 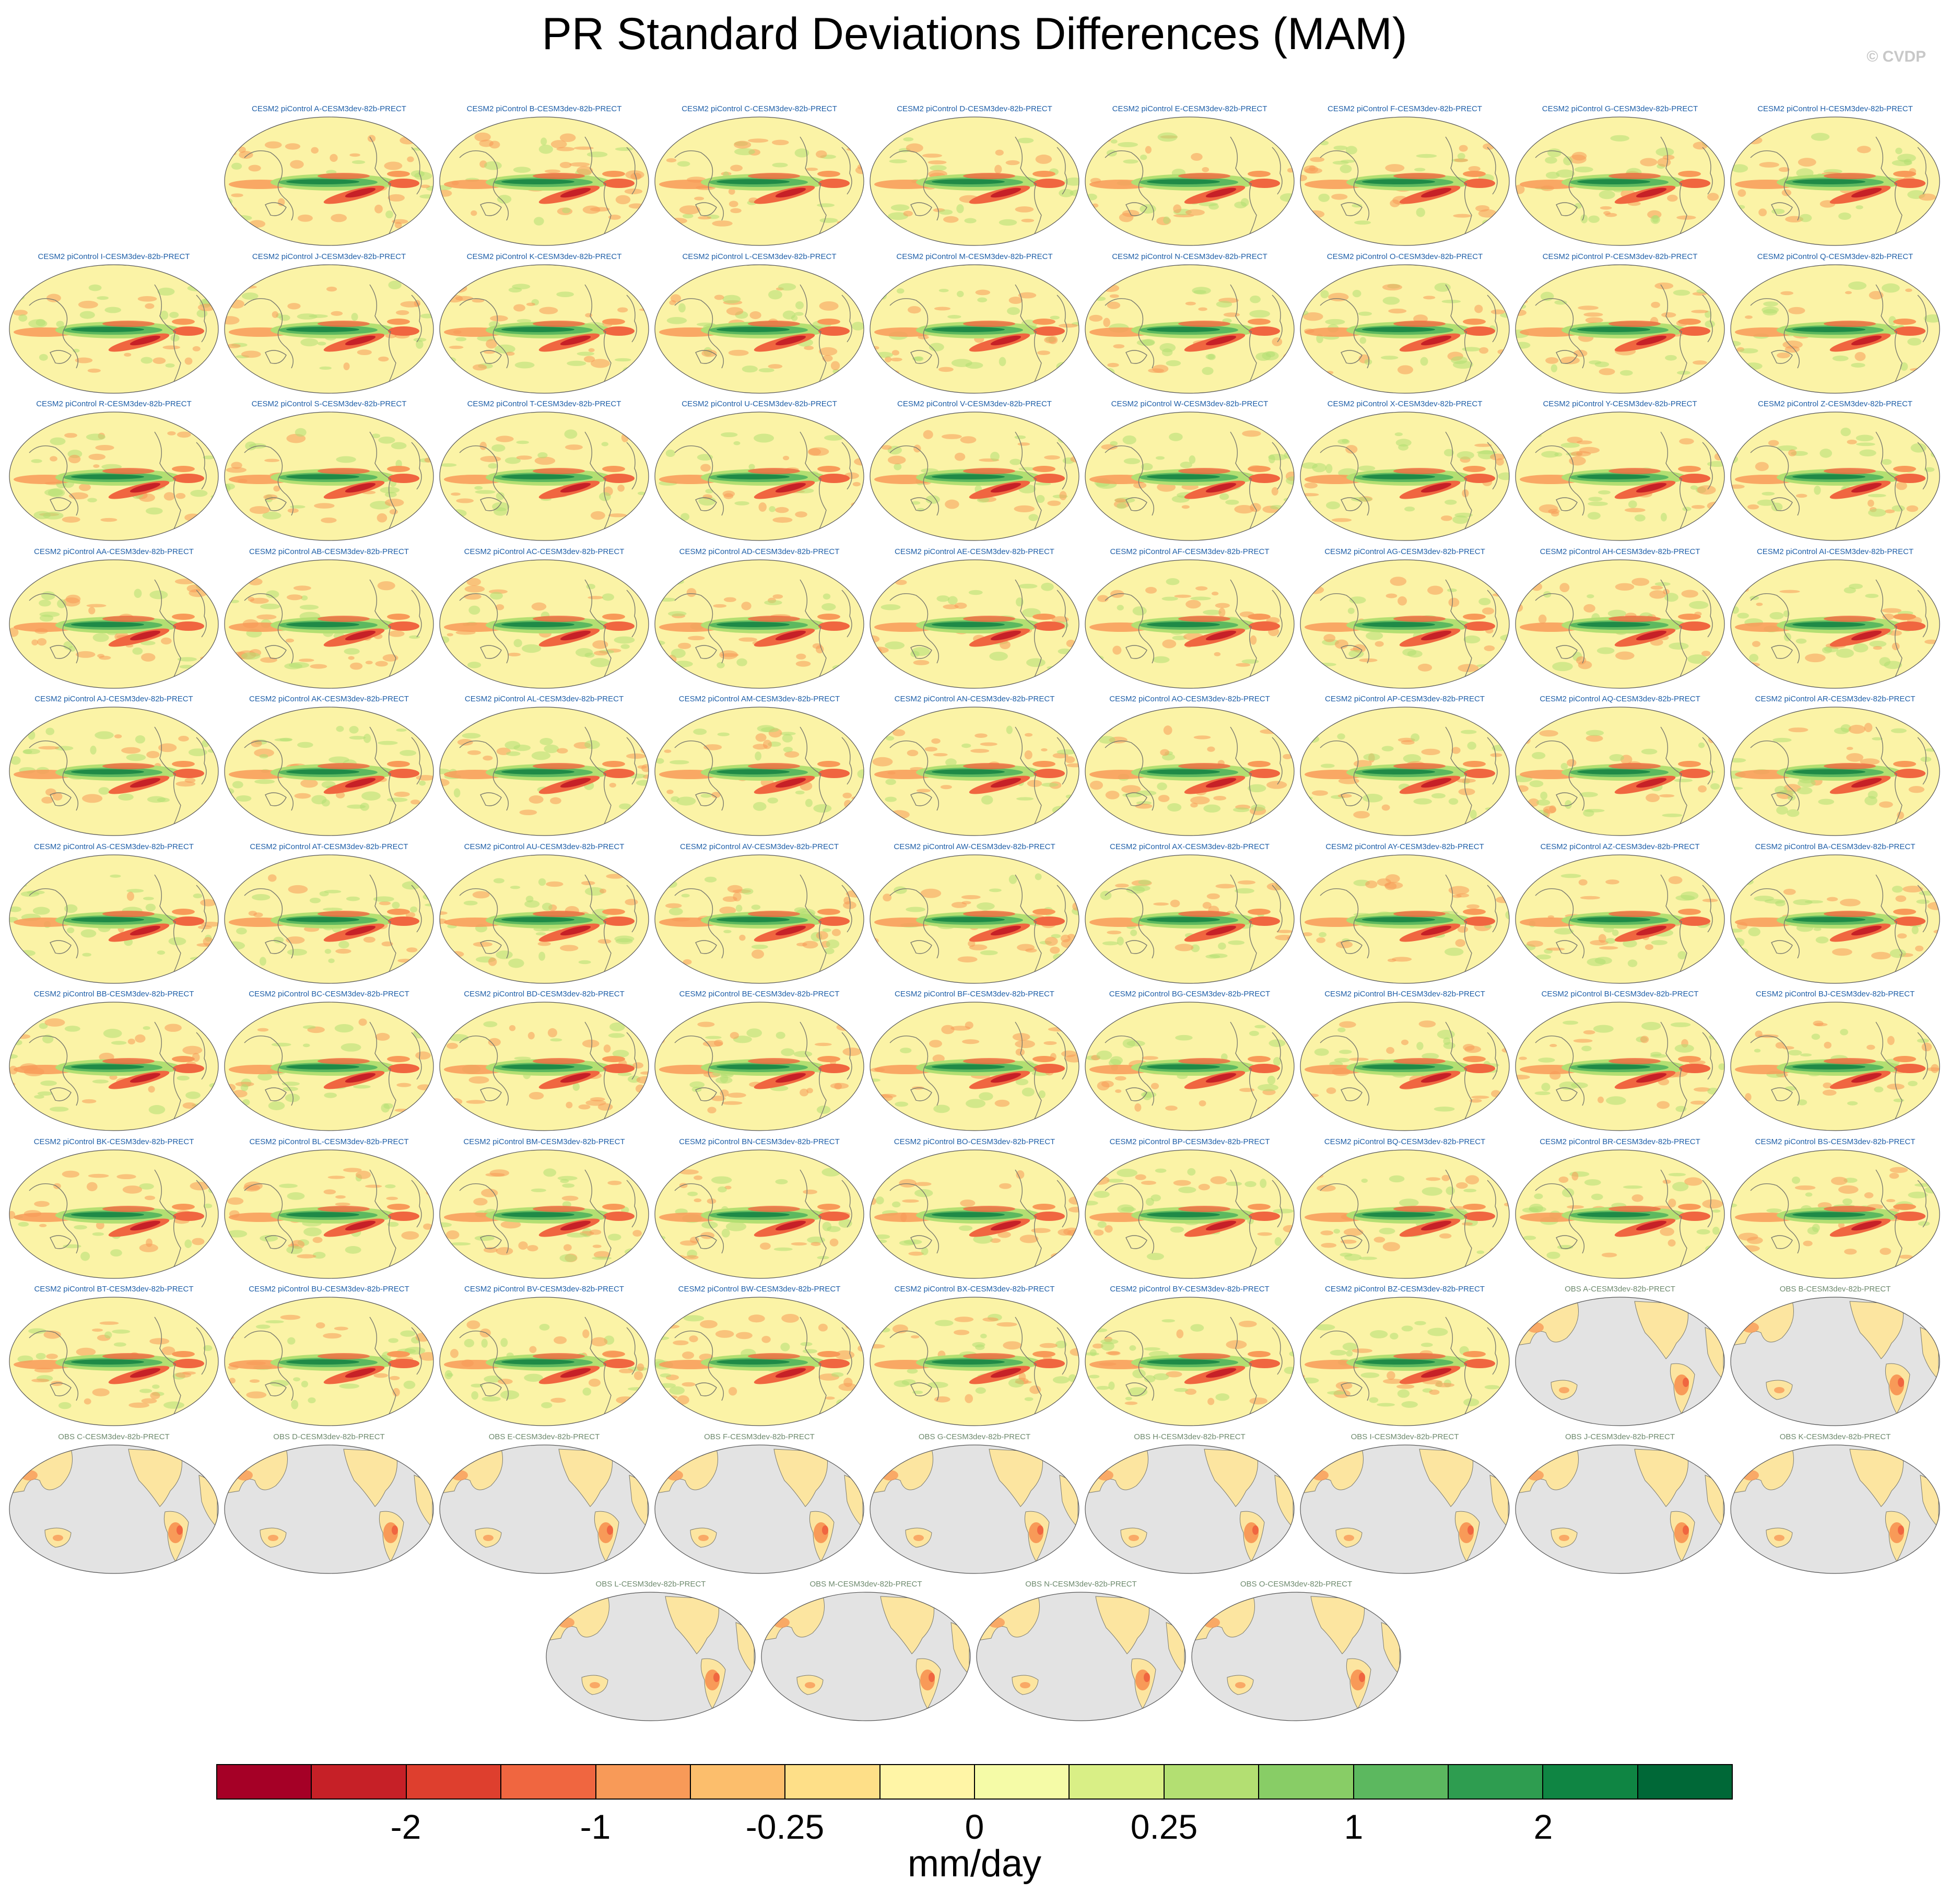 What do you see at coordinates (113, 916) in the screenshot?
I see `model-map-panel: CESM2 piControl AS-CESM3dev-82b-PRECT` at bounding box center [113, 916].